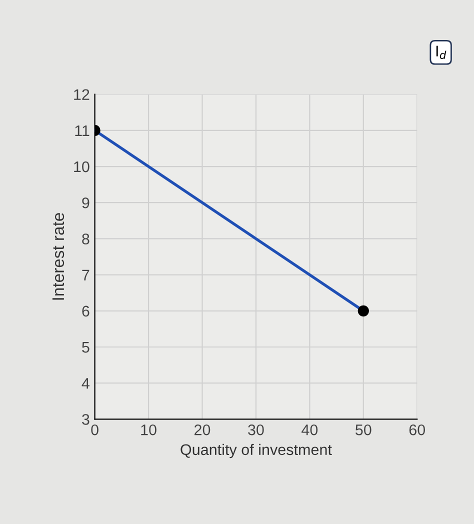 The height and width of the screenshot is (524, 474). I want to click on y-tick-label: 5, so click(86, 347).